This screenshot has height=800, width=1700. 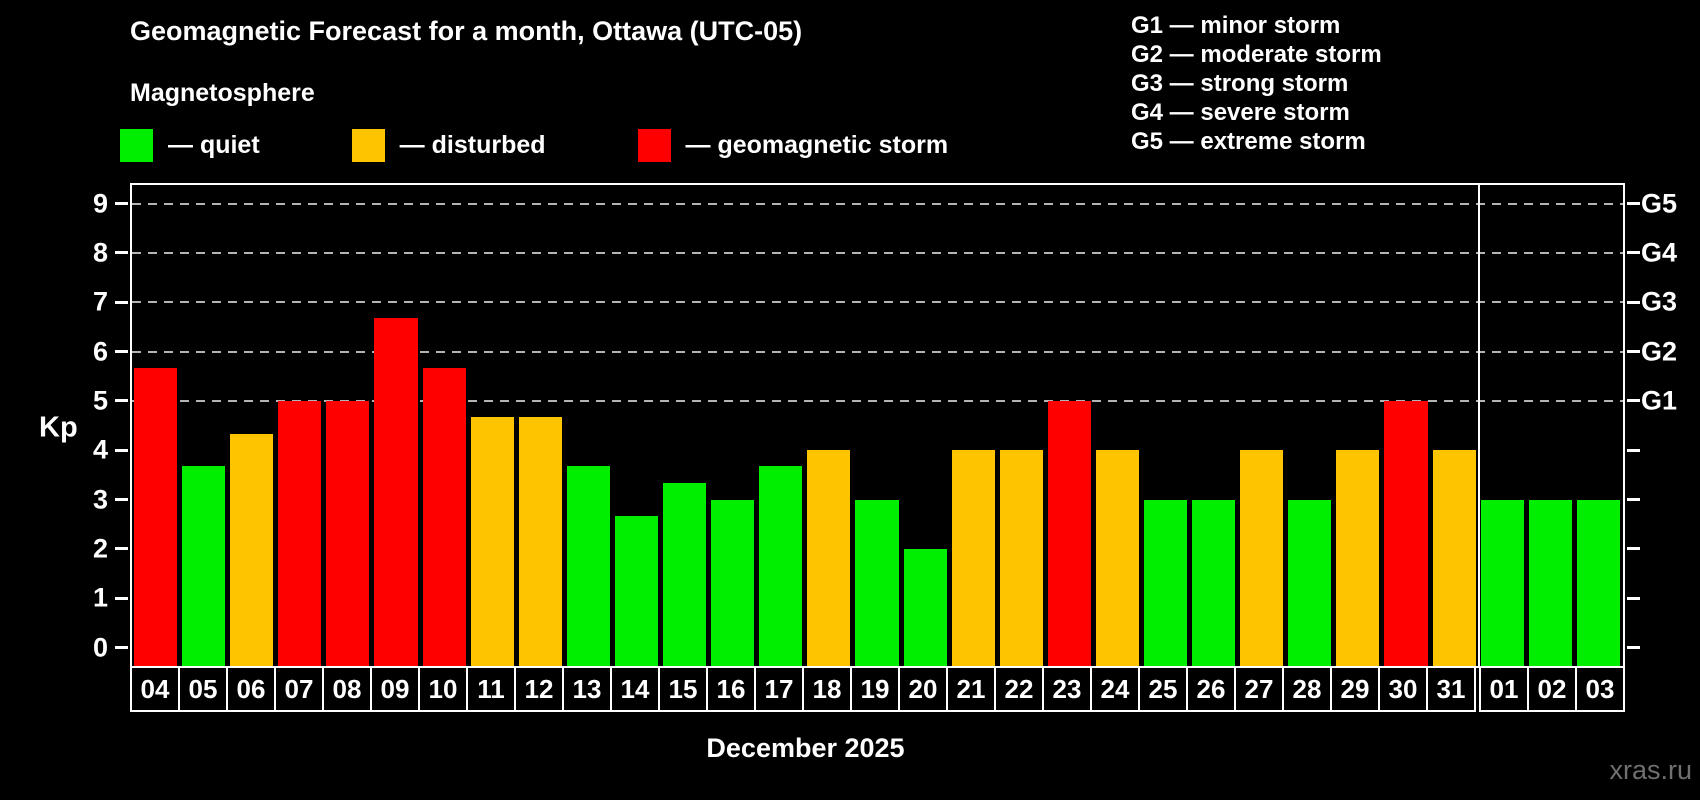 I want to click on magnetosphere-subtitle: Magnetosphere, so click(x=222, y=93).